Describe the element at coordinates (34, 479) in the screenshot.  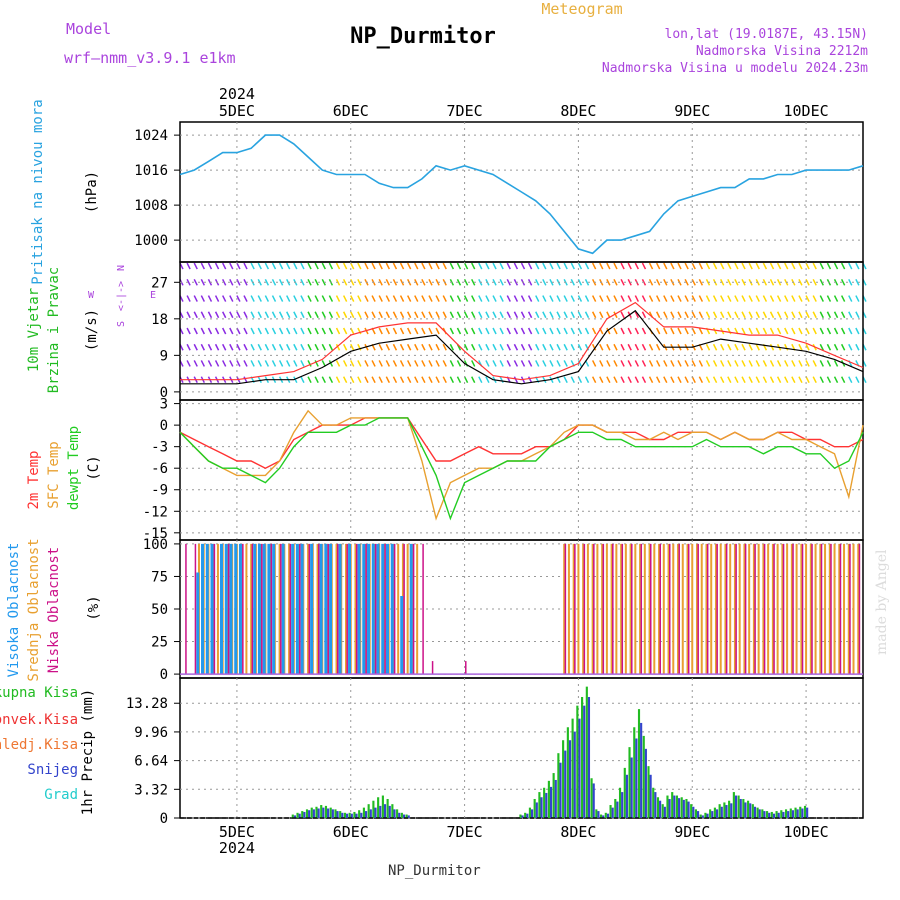
I see `temp-legend-2m: 2m Temp` at that location.